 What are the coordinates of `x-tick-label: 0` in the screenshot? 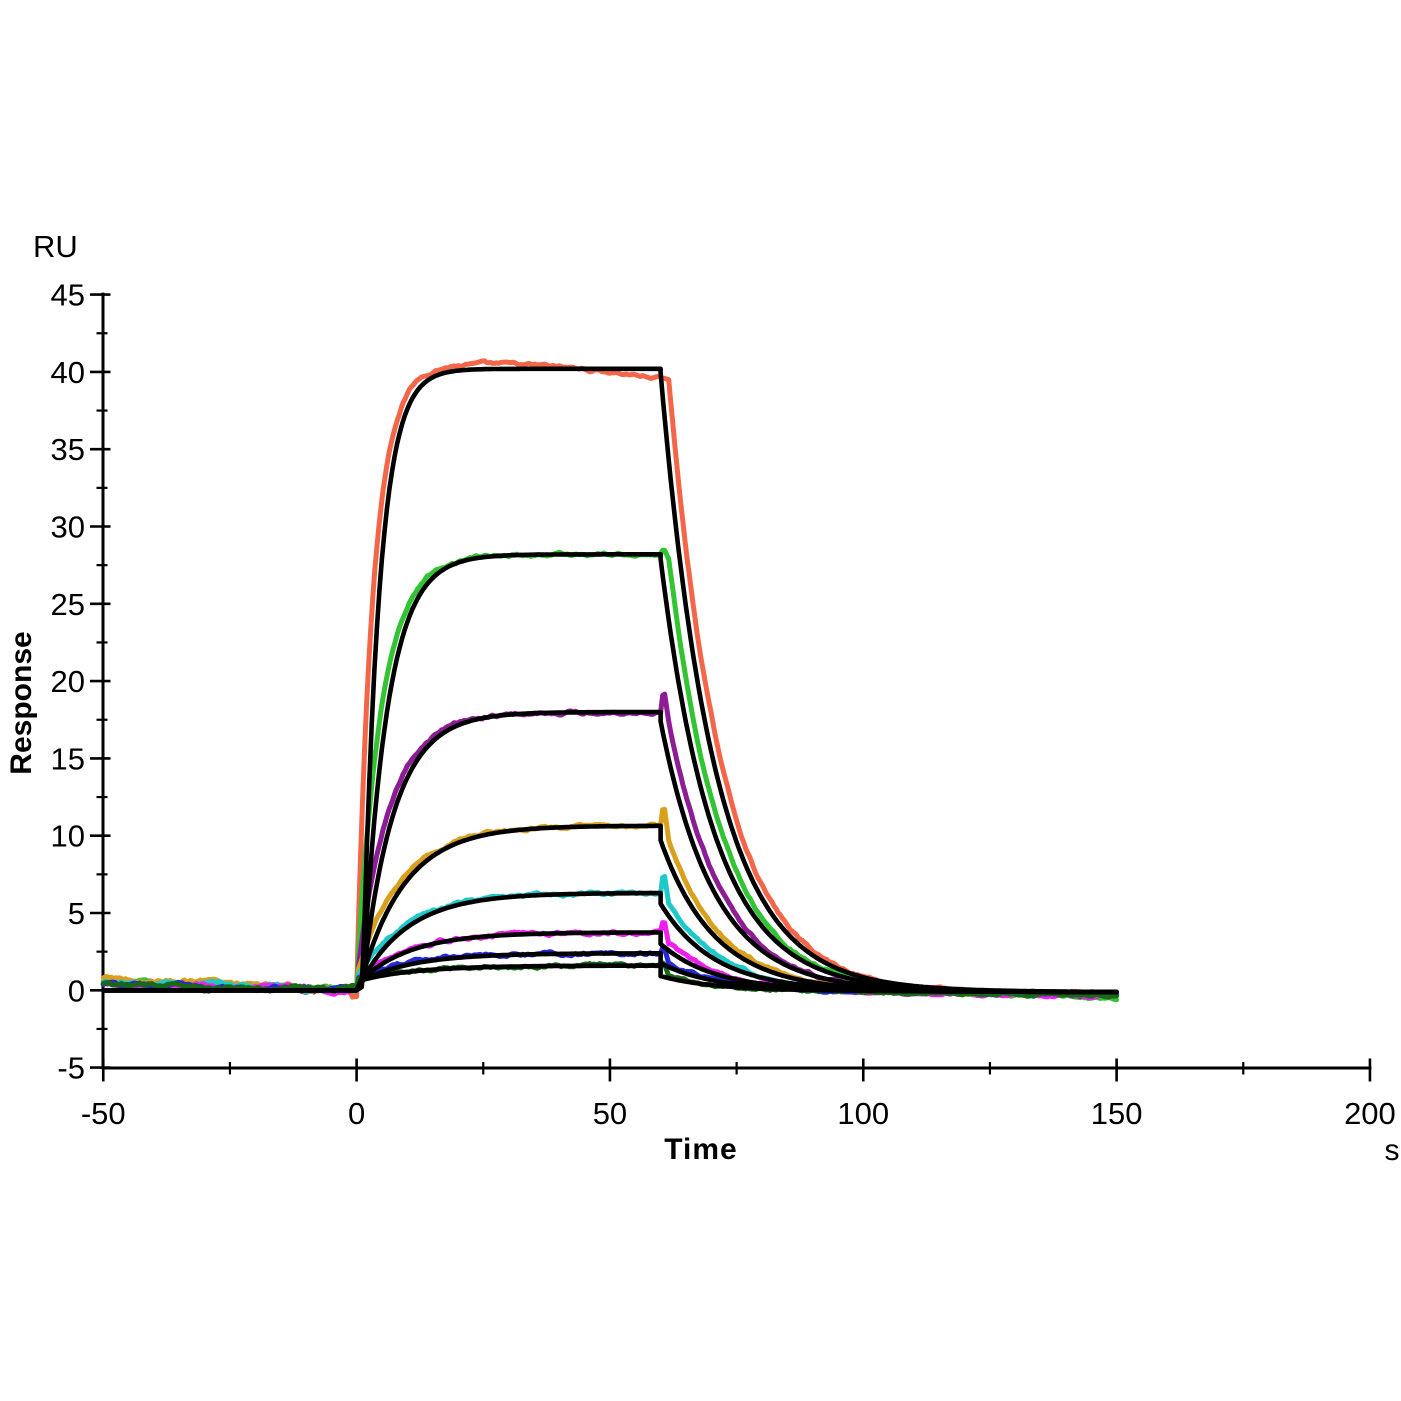 It's located at (356, 1113).